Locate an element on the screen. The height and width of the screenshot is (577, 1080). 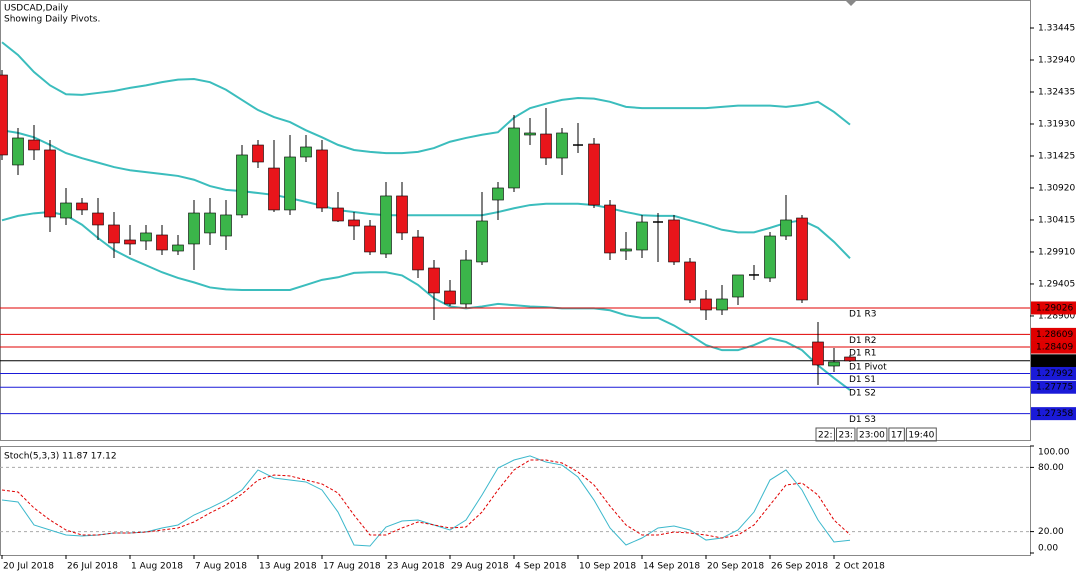
y-tick-label: 1.32940 is located at coordinates (1056, 60).